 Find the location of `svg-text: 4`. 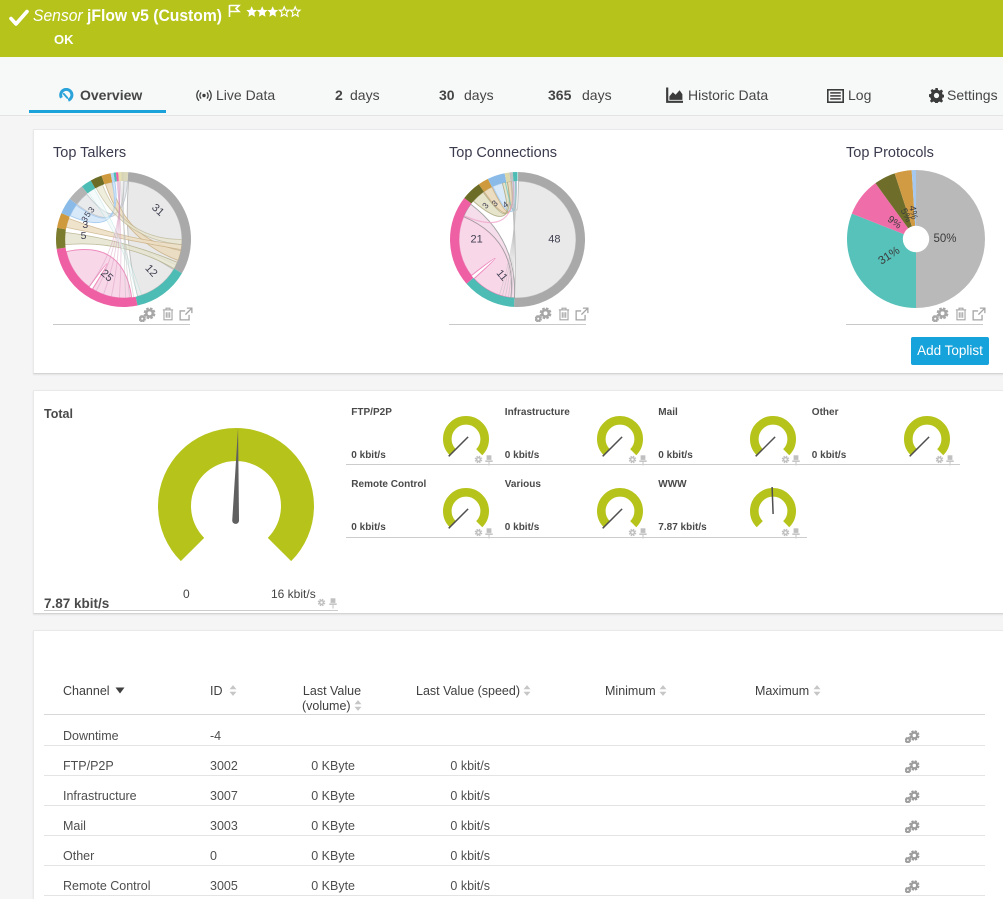

svg-text: 4 is located at coordinates (506, 203).